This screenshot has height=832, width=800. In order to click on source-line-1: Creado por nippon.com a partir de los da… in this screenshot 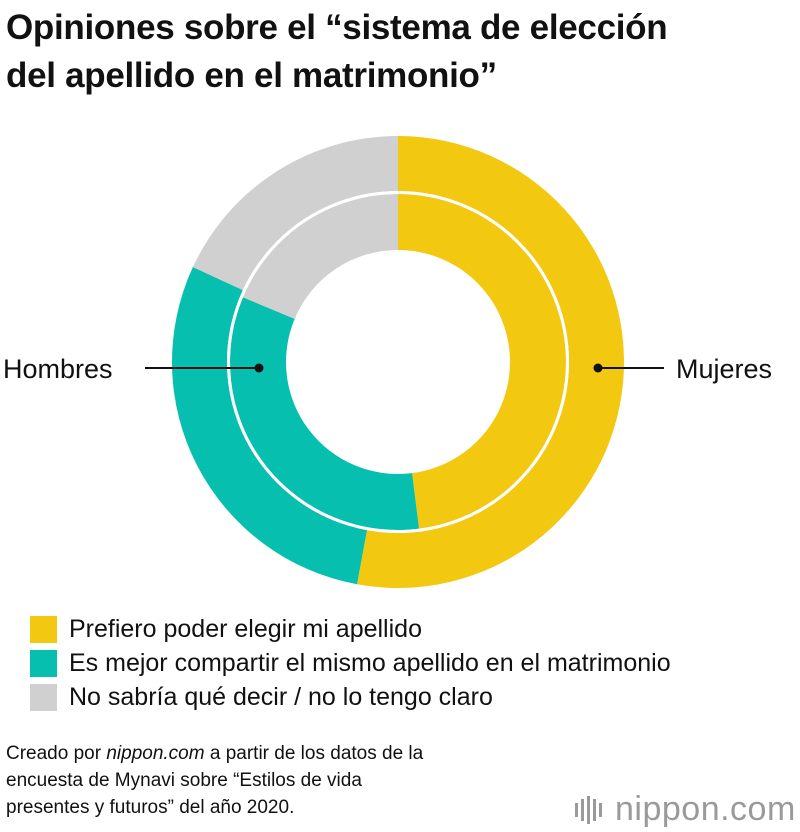, I will do `click(214, 753)`.